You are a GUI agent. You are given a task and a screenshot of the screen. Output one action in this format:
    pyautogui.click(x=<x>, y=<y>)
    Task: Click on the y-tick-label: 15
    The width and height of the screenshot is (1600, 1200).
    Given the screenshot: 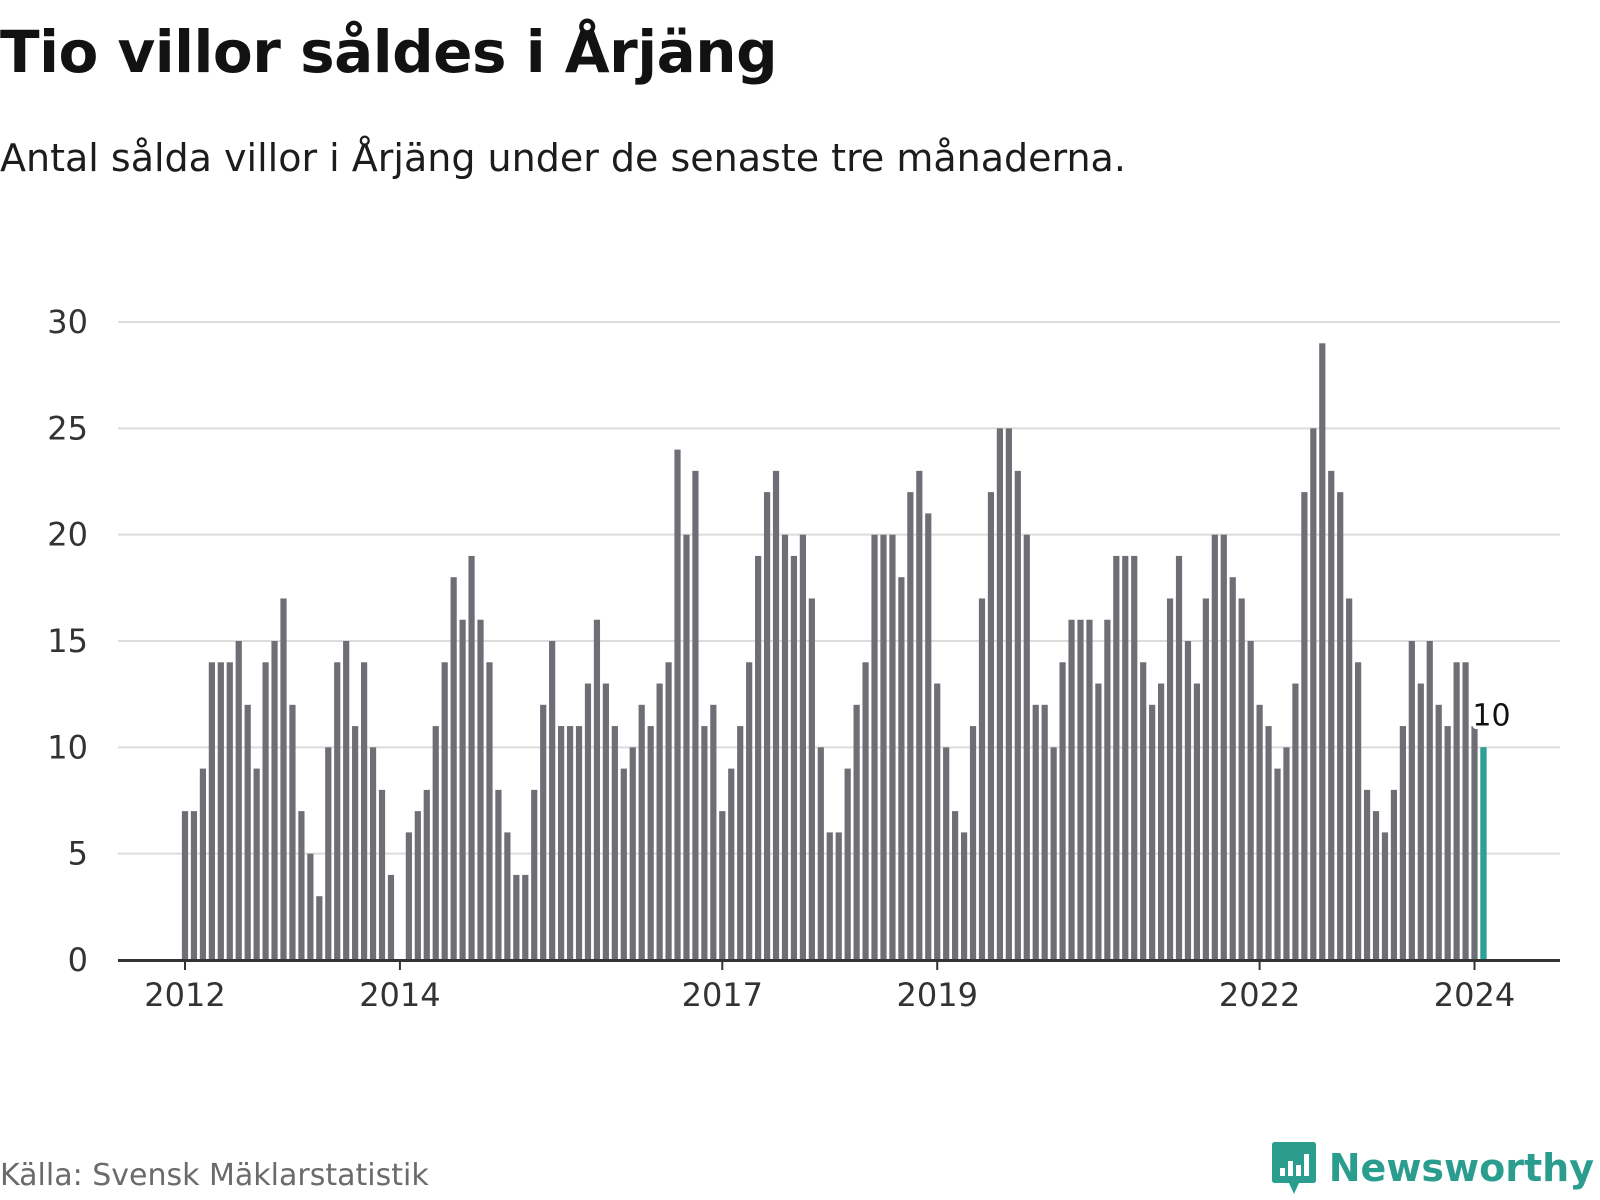 What is the action you would take?
    pyautogui.click(x=67, y=641)
    